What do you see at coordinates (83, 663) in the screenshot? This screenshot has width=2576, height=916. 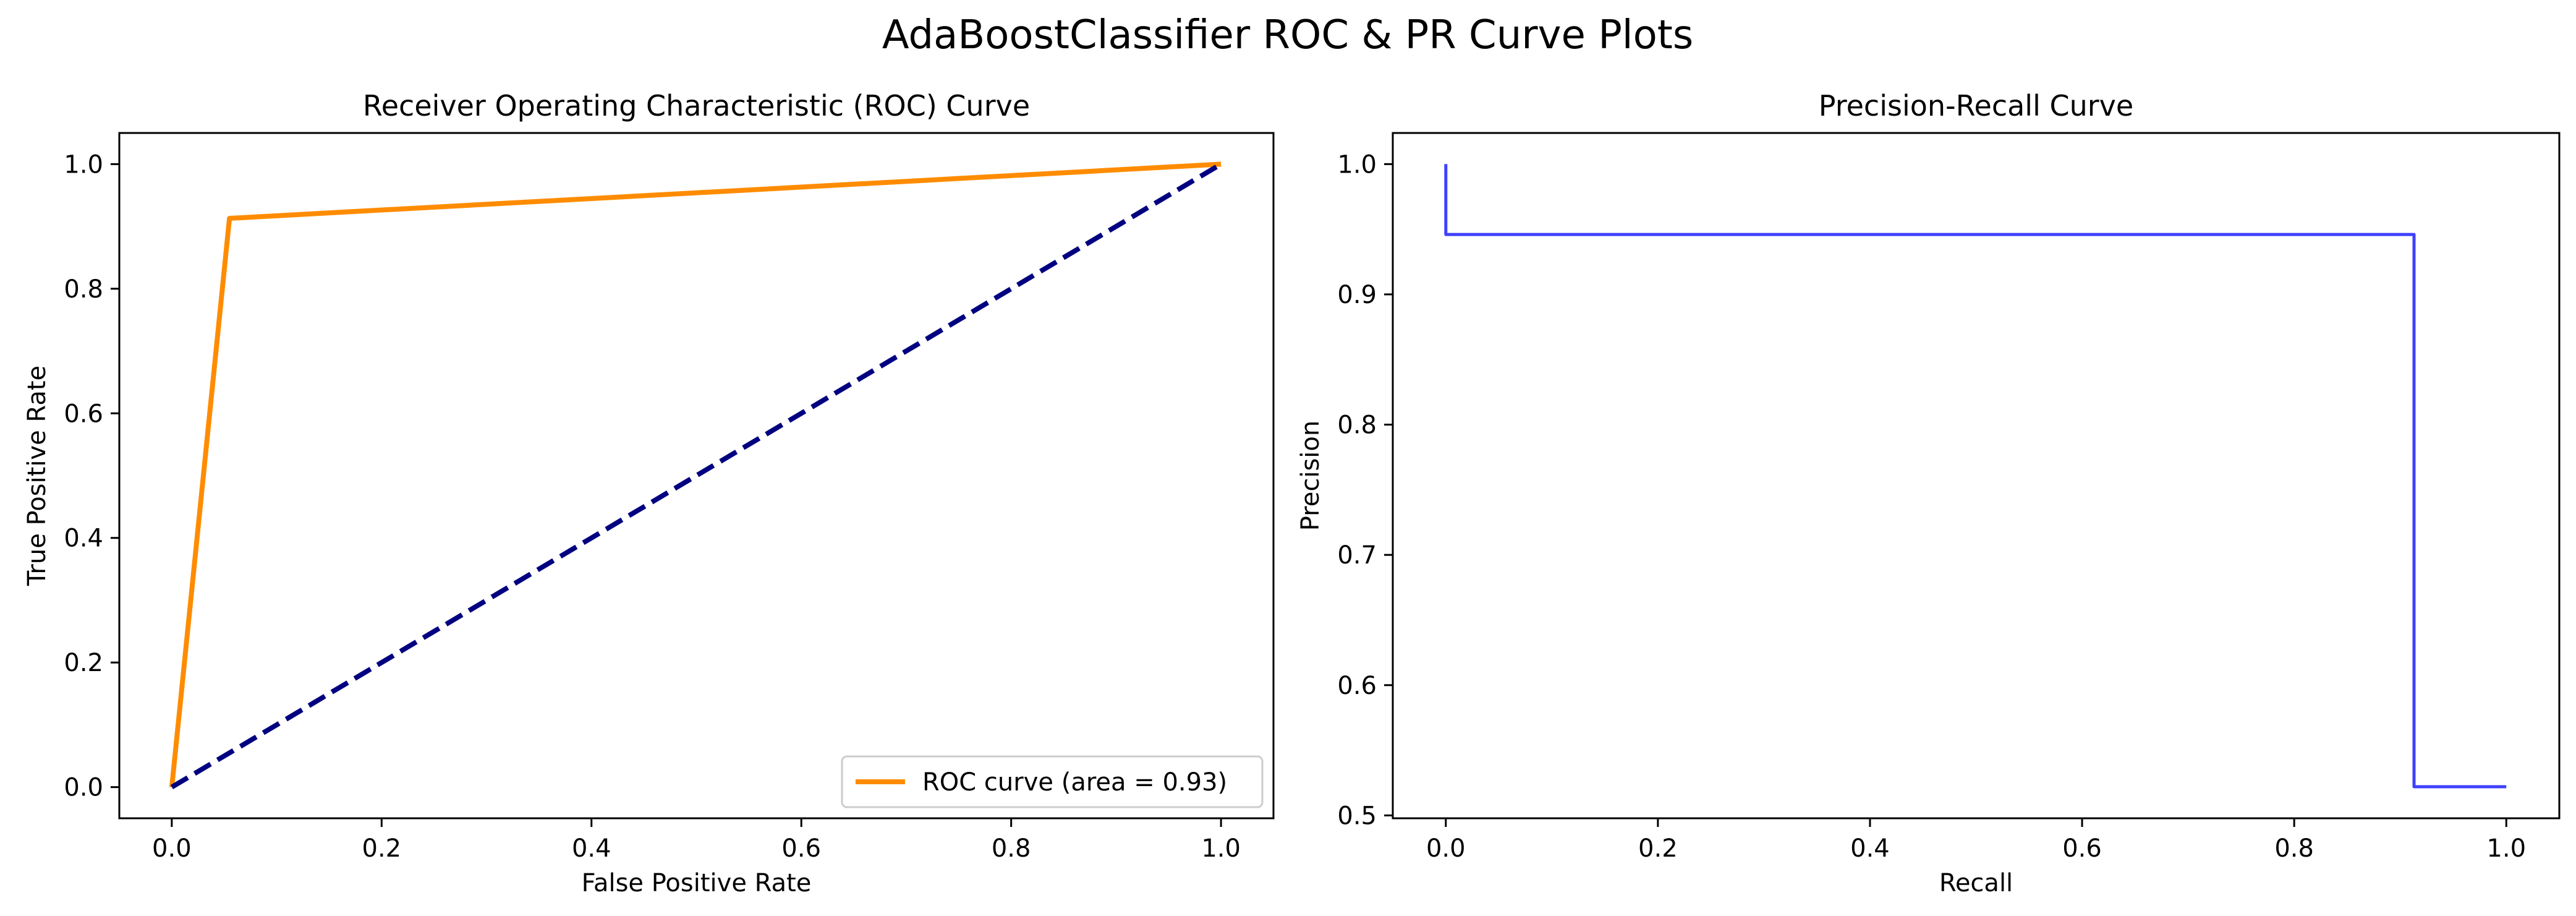 I see `y-tick-label: 0.2` at bounding box center [83, 663].